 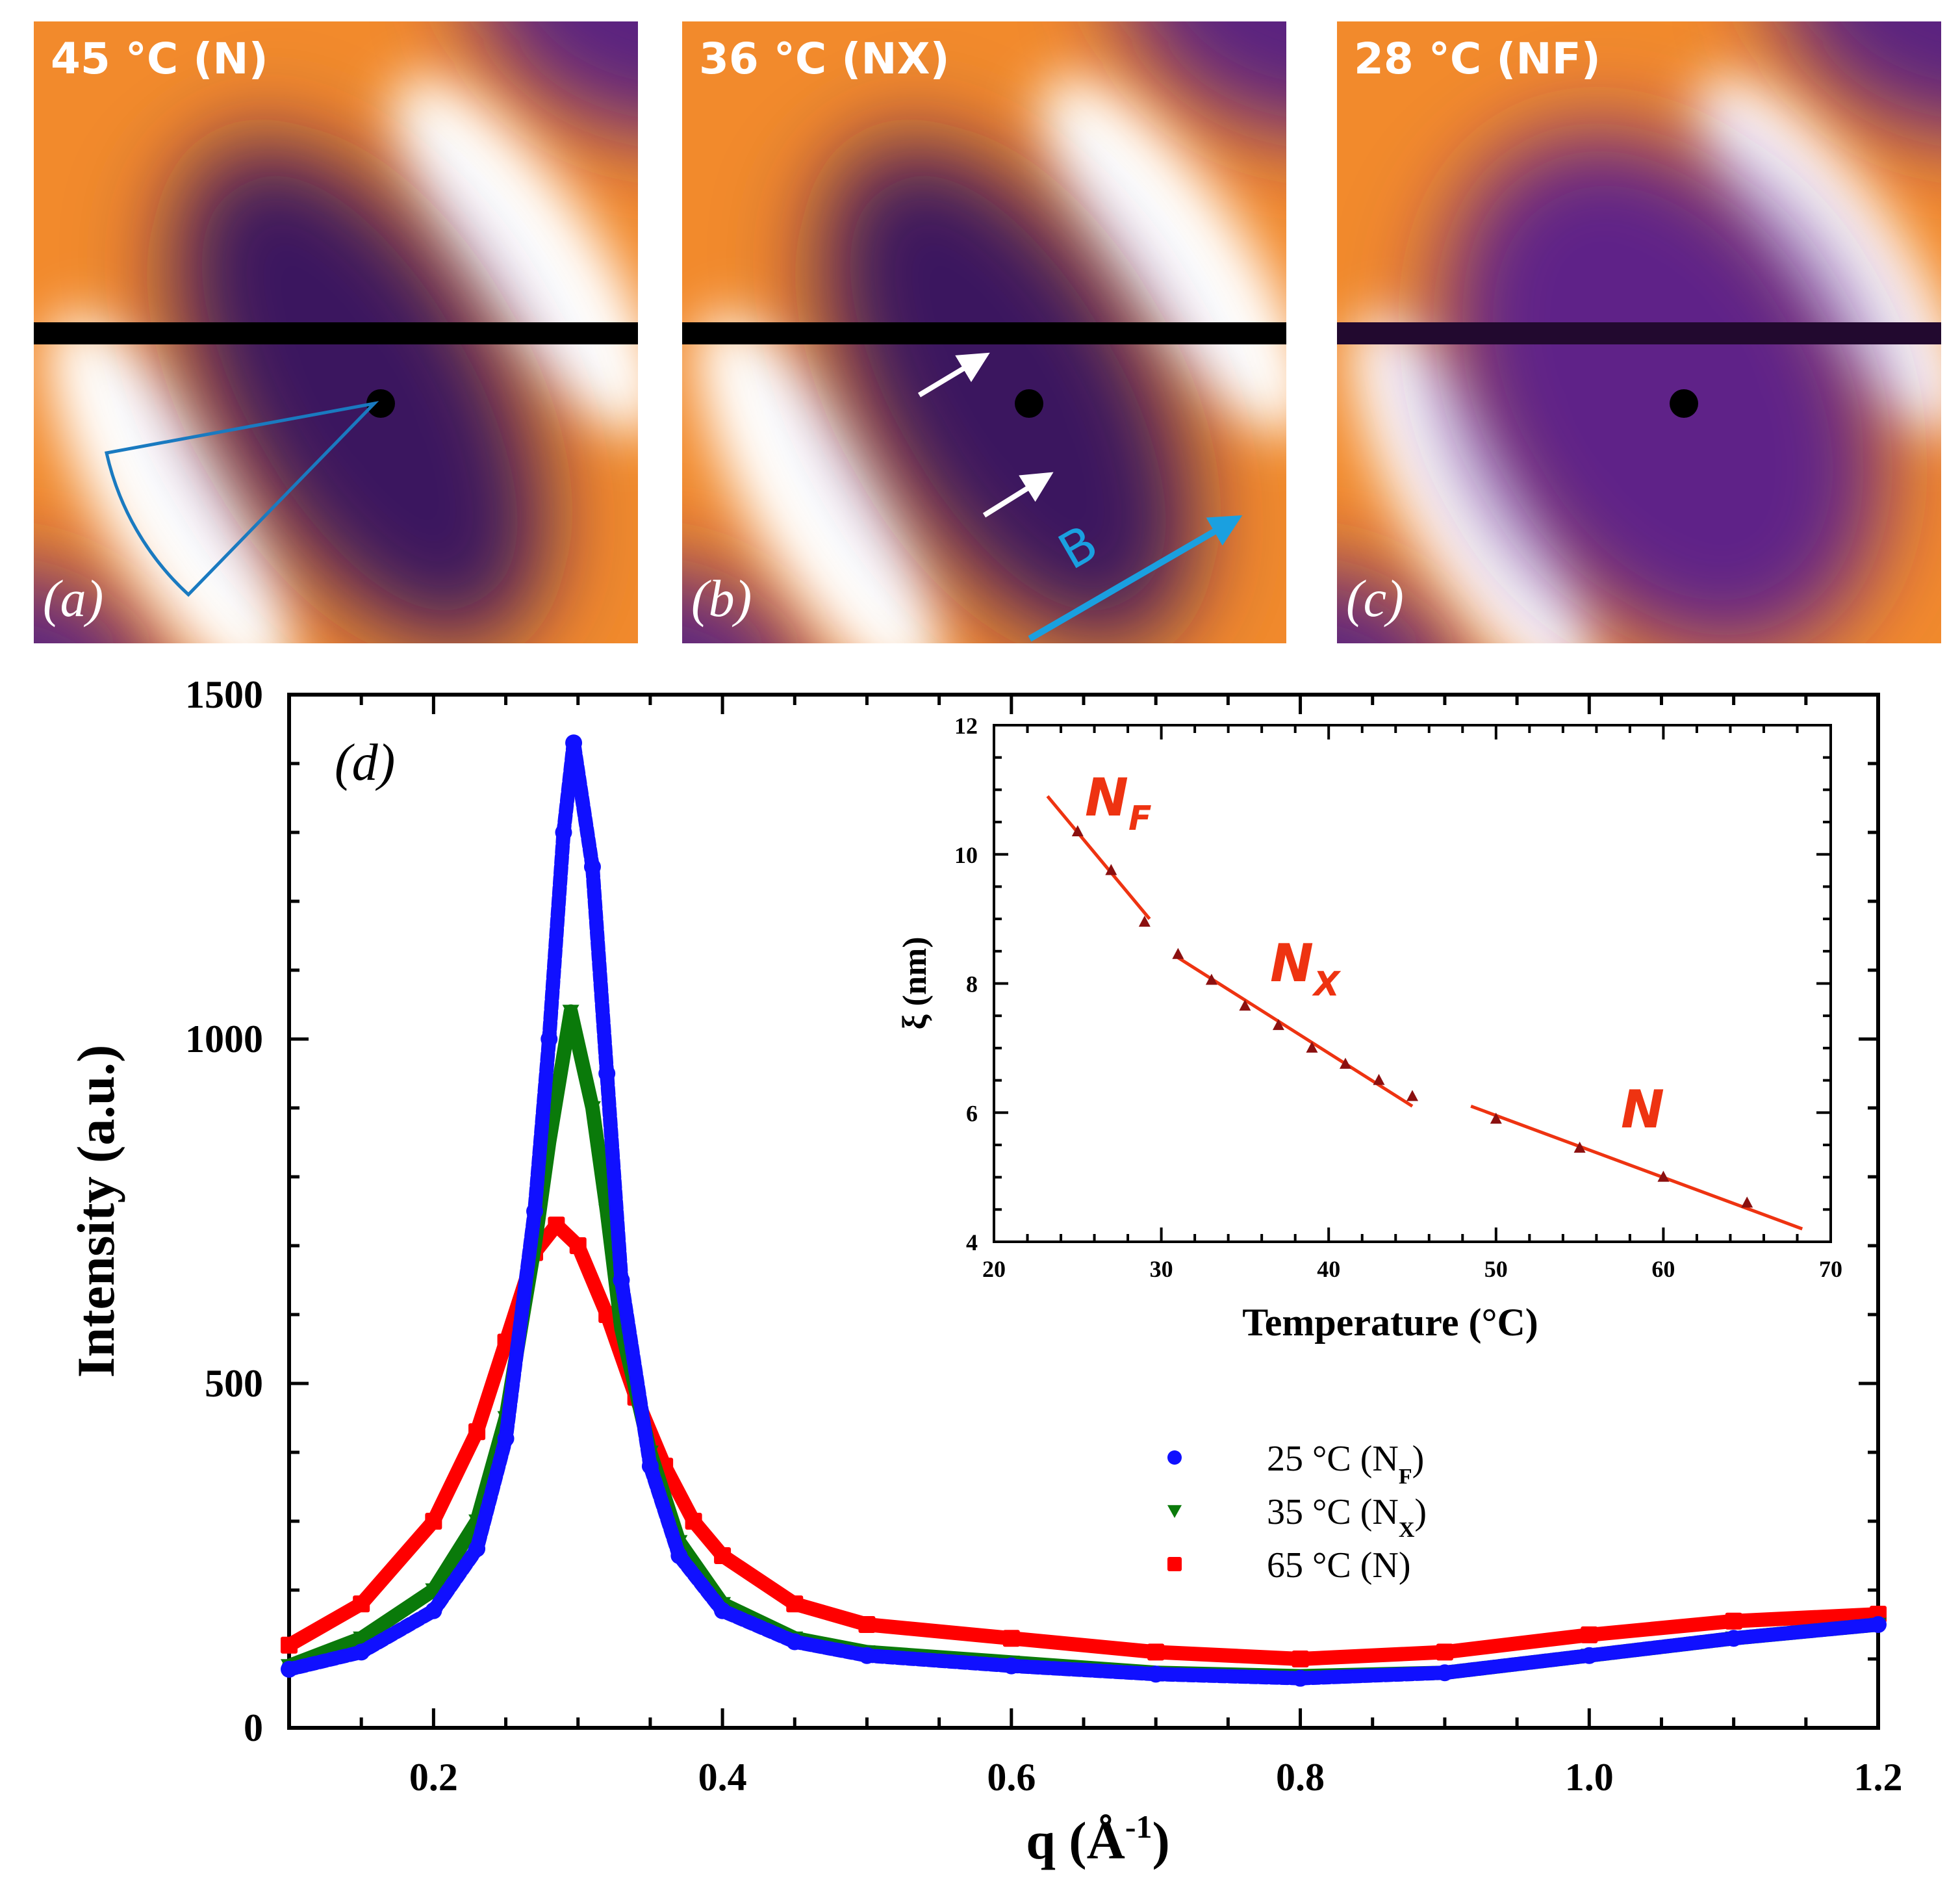 I want to click on panel-label-d: (d), so click(x=365, y=763).